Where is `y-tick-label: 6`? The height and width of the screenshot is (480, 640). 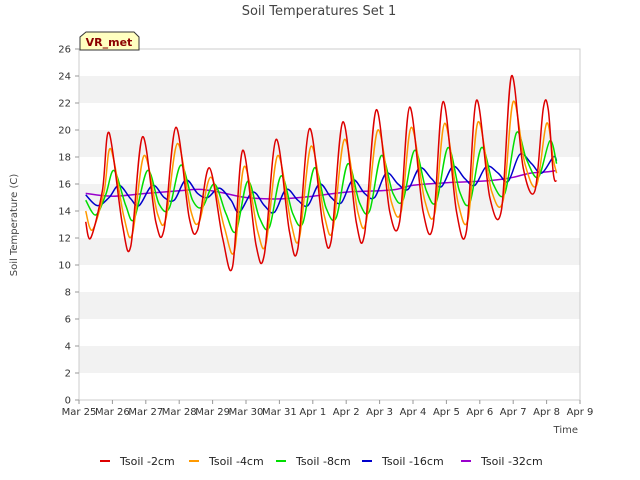 y-tick-label: 6 is located at coordinates (68, 320).